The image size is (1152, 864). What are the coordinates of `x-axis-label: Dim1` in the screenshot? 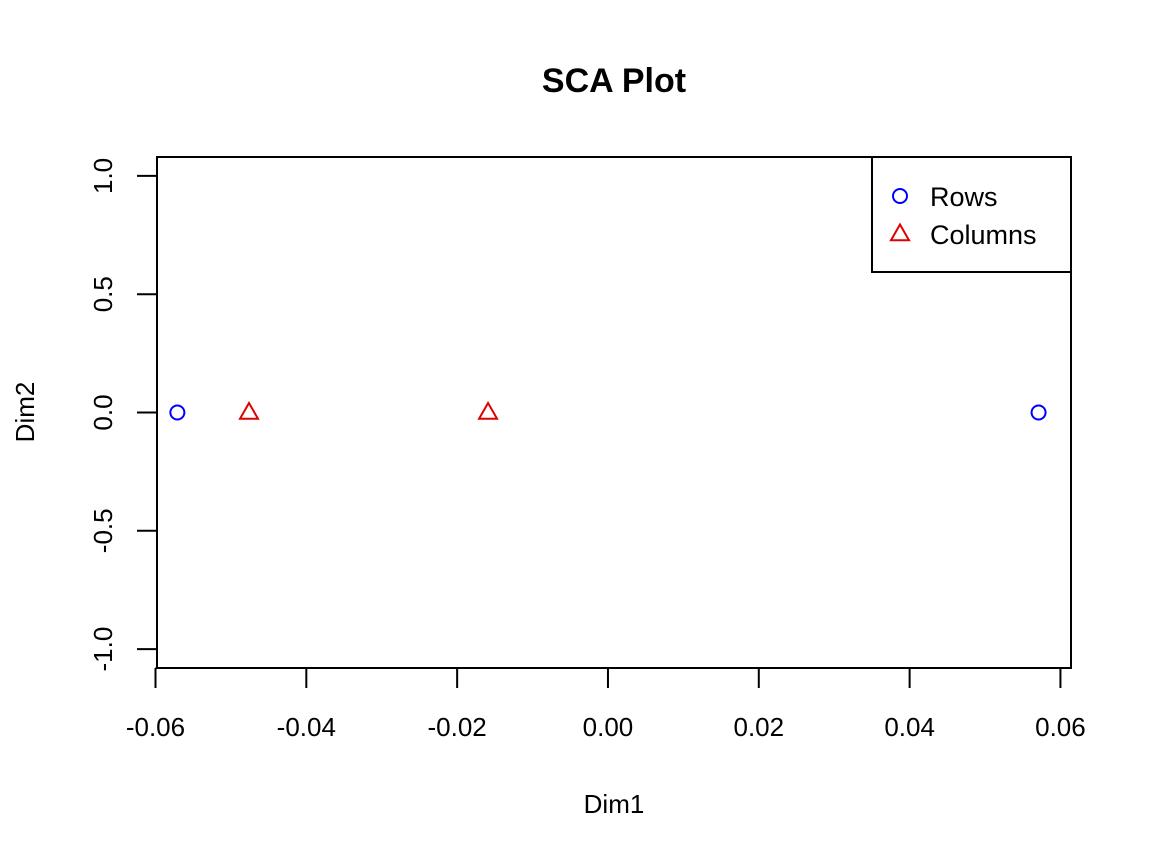 It's located at (614, 804).